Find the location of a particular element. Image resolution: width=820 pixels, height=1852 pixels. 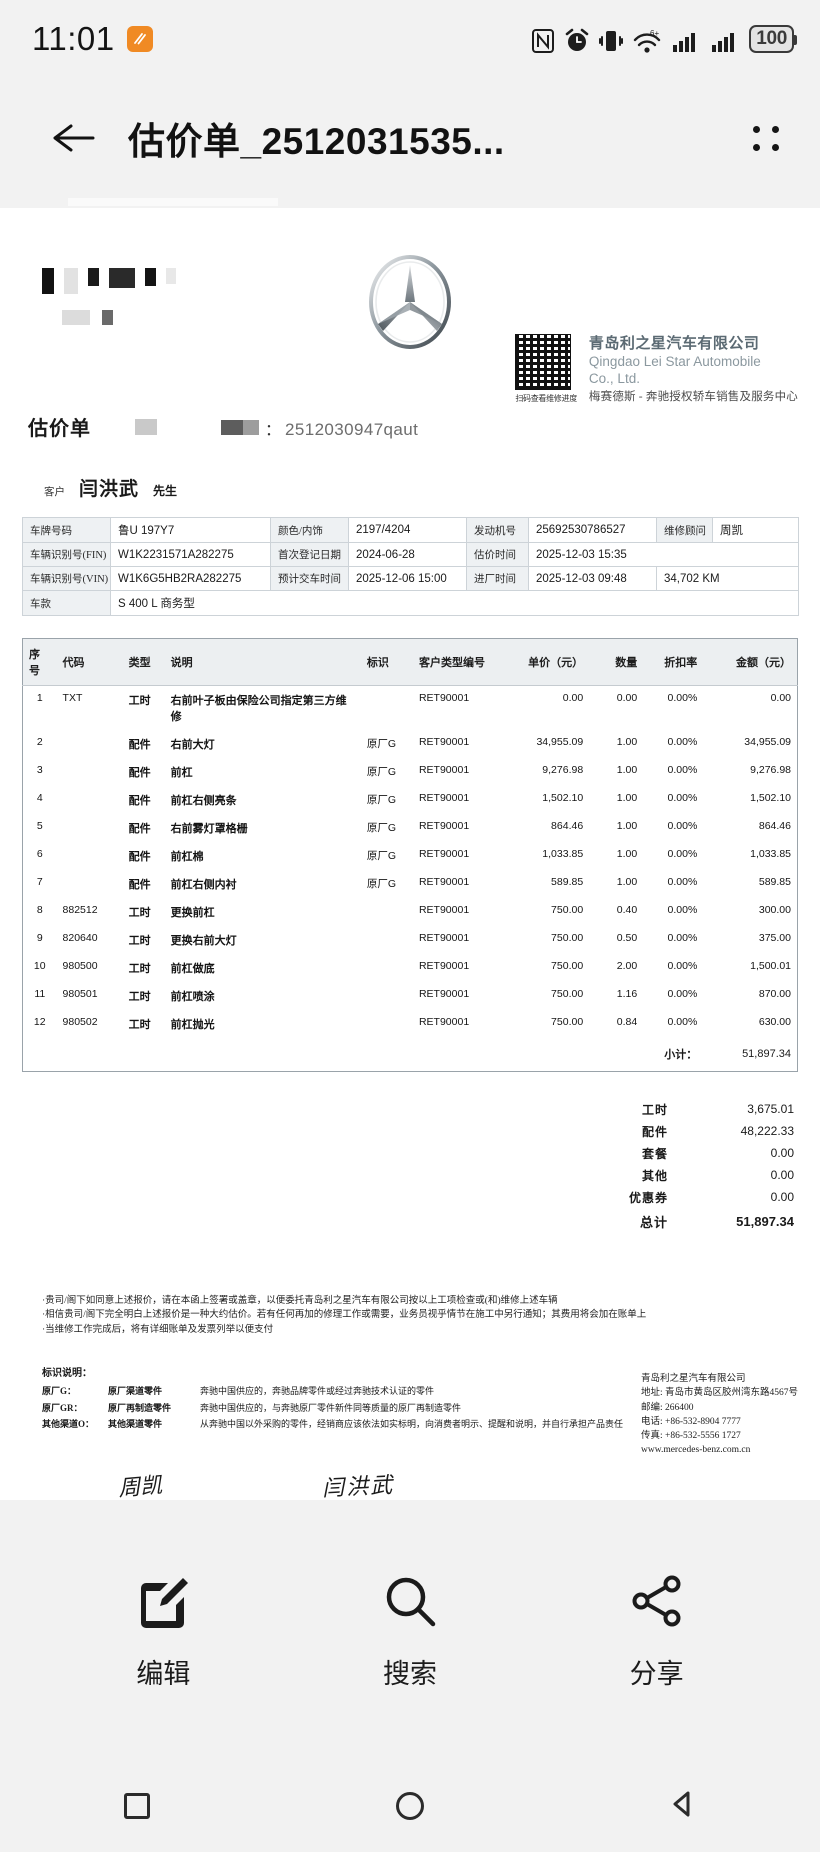

advisor-label: 维修顾问 is located at coordinates (684, 530).